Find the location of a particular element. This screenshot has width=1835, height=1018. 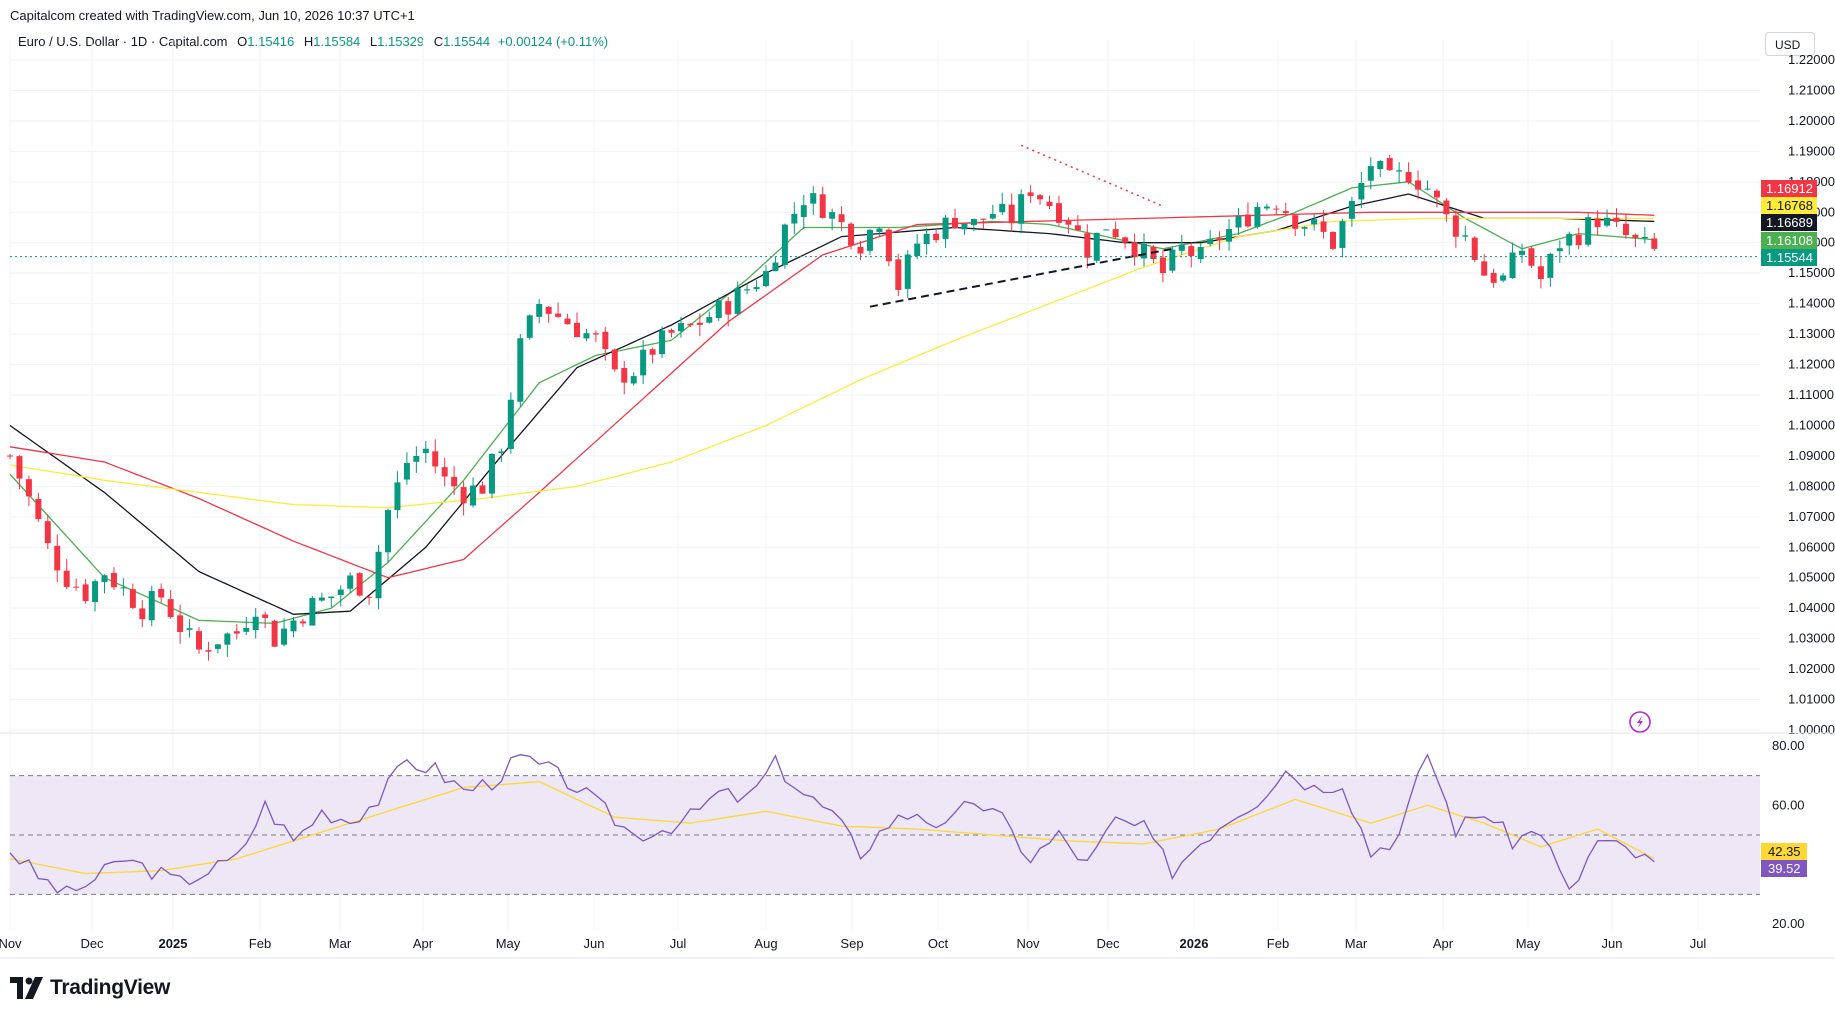

open-label: O is located at coordinates (242, 41).